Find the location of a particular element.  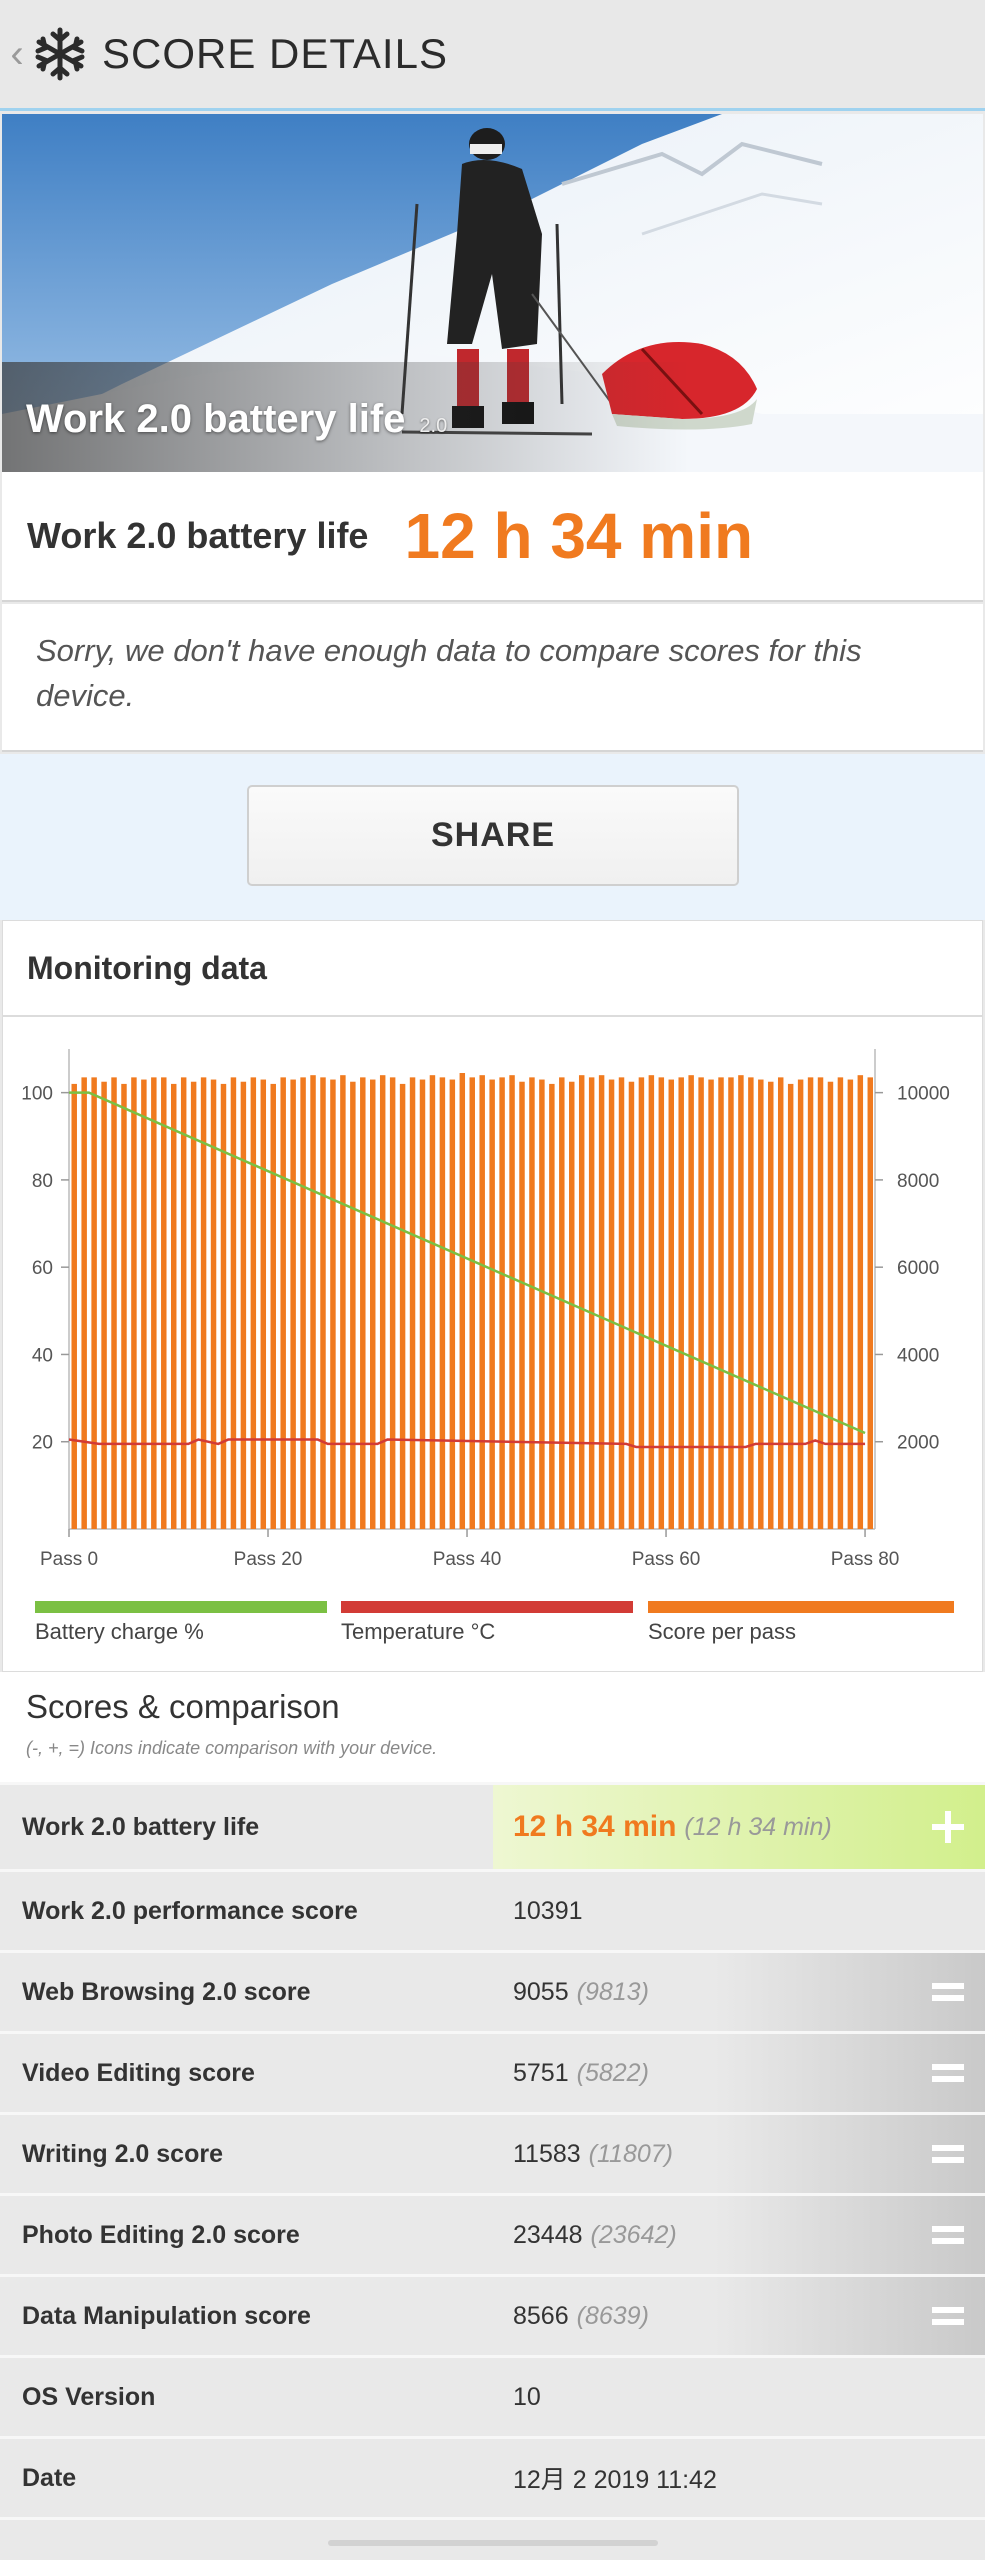

monitoring-title: Monitoring data is located at coordinates (492, 969).